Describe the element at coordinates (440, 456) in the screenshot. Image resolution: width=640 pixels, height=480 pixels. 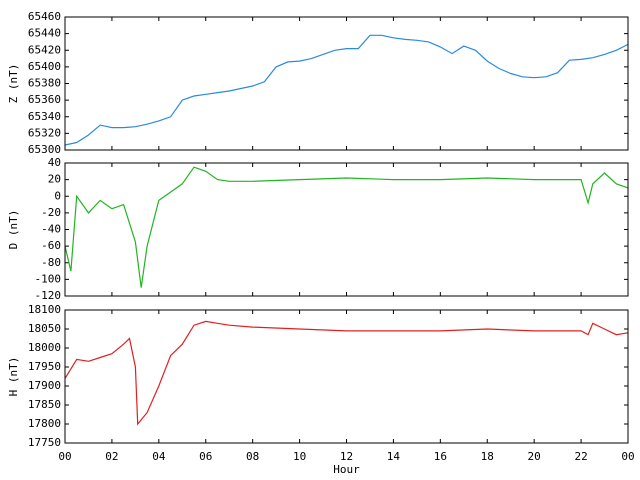
I see `x-tick-label: 16` at that location.